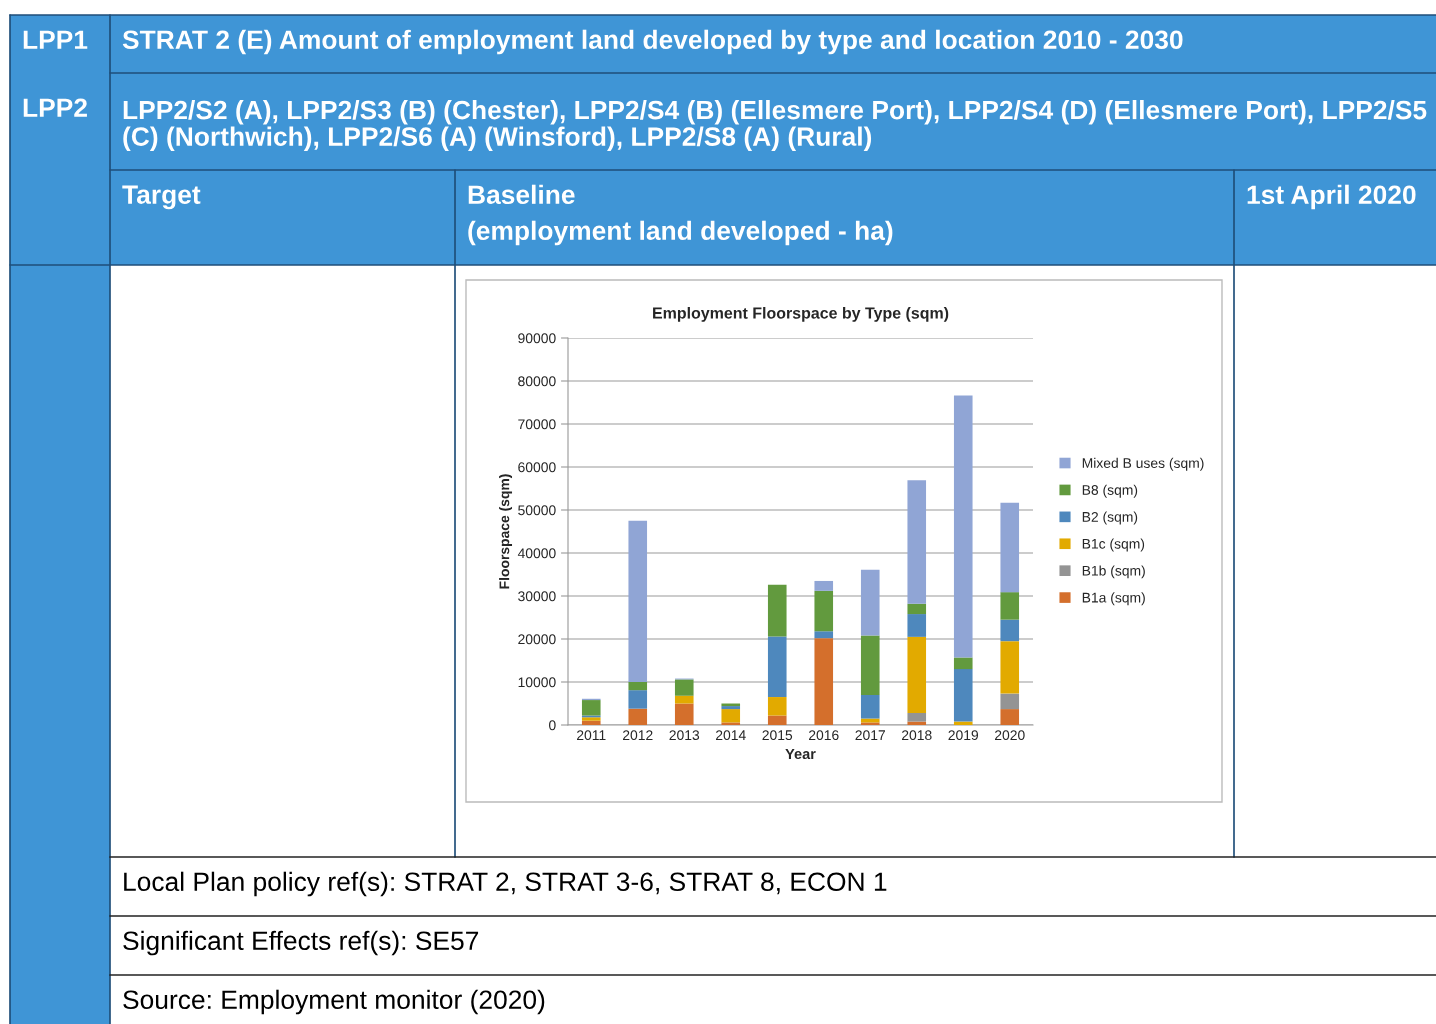 The height and width of the screenshot is (1024, 1436). What do you see at coordinates (684, 735) in the screenshot?
I see `x-tick-label: 2013` at bounding box center [684, 735].